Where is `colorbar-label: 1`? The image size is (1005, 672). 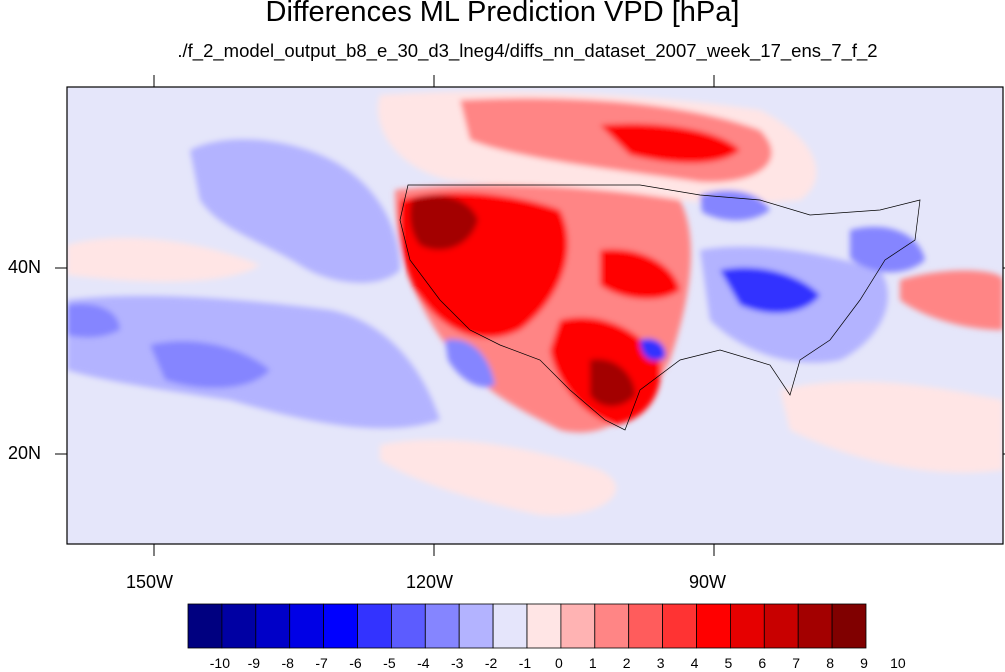 colorbar-label: 1 is located at coordinates (592, 663).